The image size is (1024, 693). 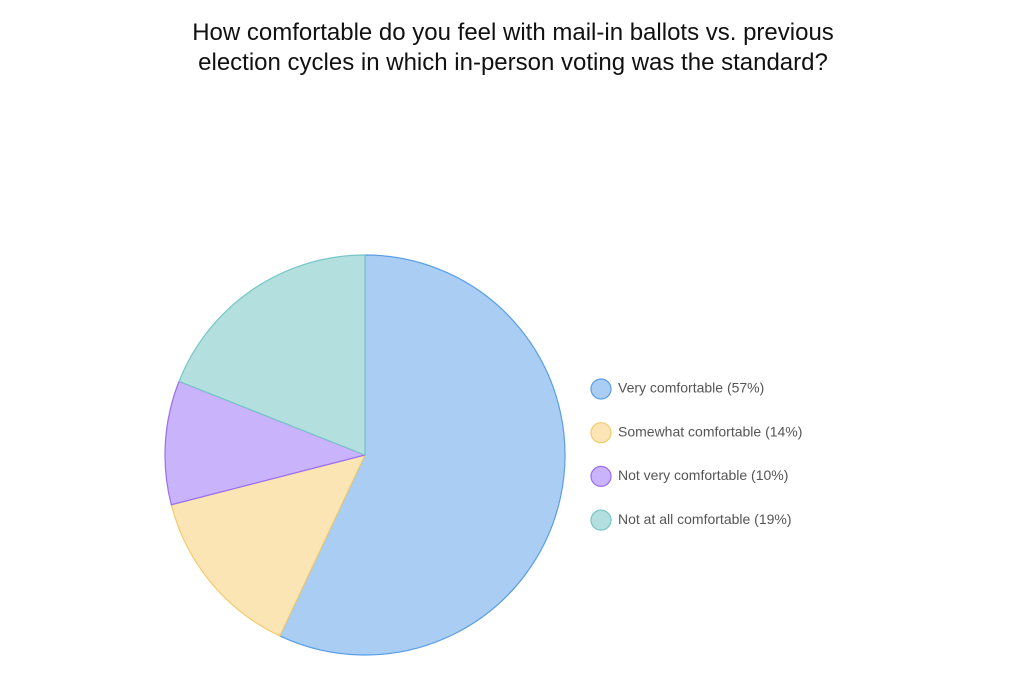 What do you see at coordinates (710, 431) in the screenshot?
I see `legend-label: Somewhat comfortable (14%)` at bounding box center [710, 431].